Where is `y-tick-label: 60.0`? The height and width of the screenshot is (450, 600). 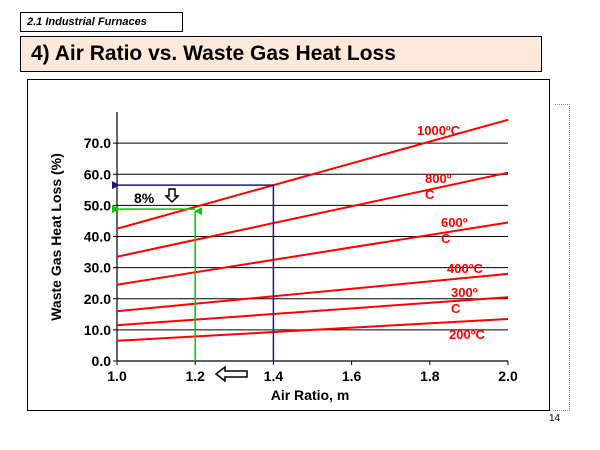
y-tick-label: 60.0 is located at coordinates (97, 174).